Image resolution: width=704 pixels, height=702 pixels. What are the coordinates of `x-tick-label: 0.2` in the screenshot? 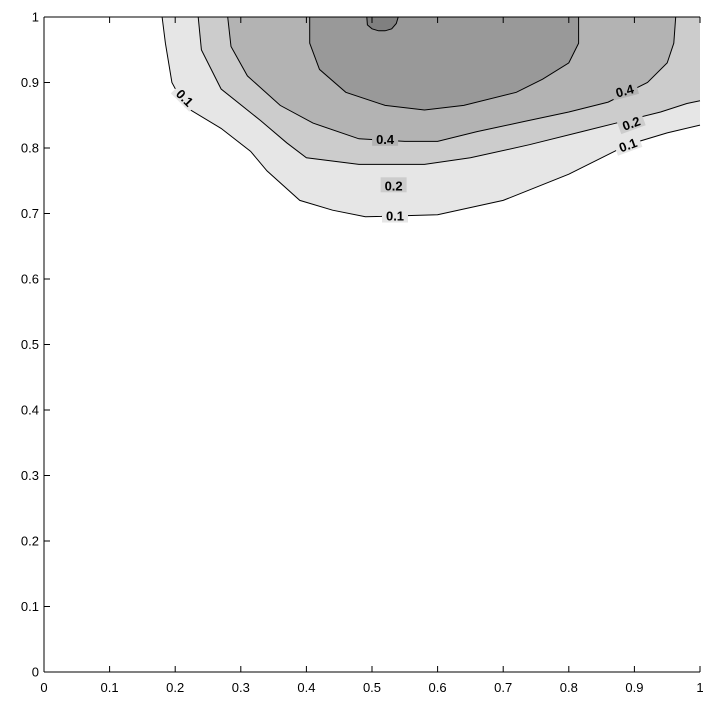 It's located at (175, 687).